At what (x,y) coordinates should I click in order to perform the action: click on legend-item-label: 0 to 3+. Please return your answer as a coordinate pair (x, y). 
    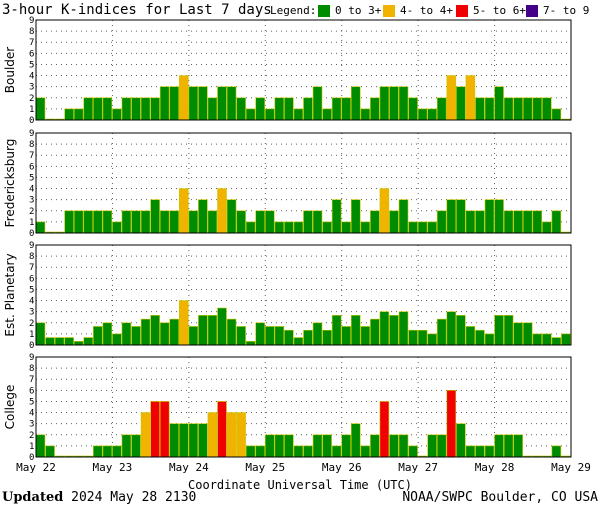
    Looking at the image, I should click on (358, 10).